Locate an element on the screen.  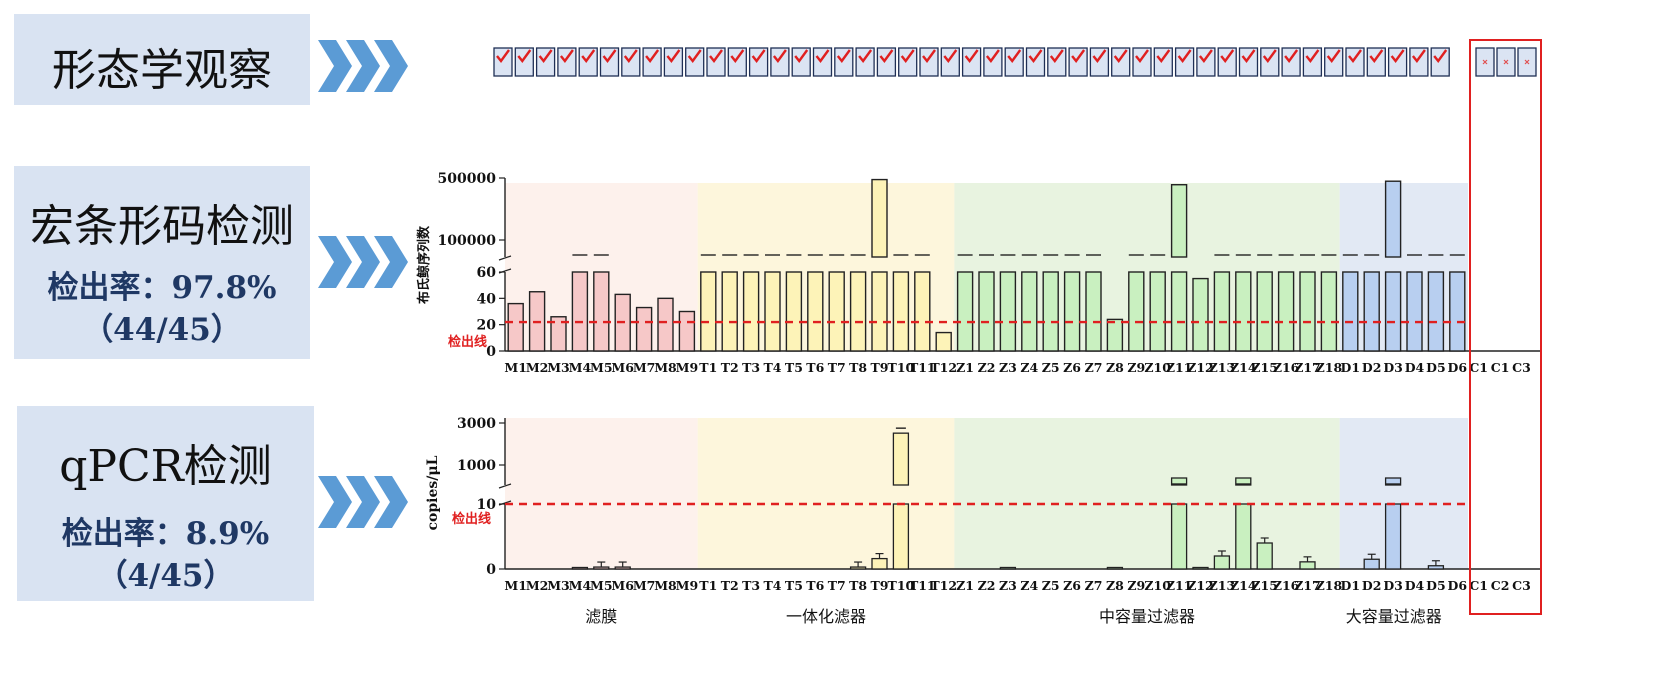
x-tick-label: Z11 is located at coordinates (1179, 367).